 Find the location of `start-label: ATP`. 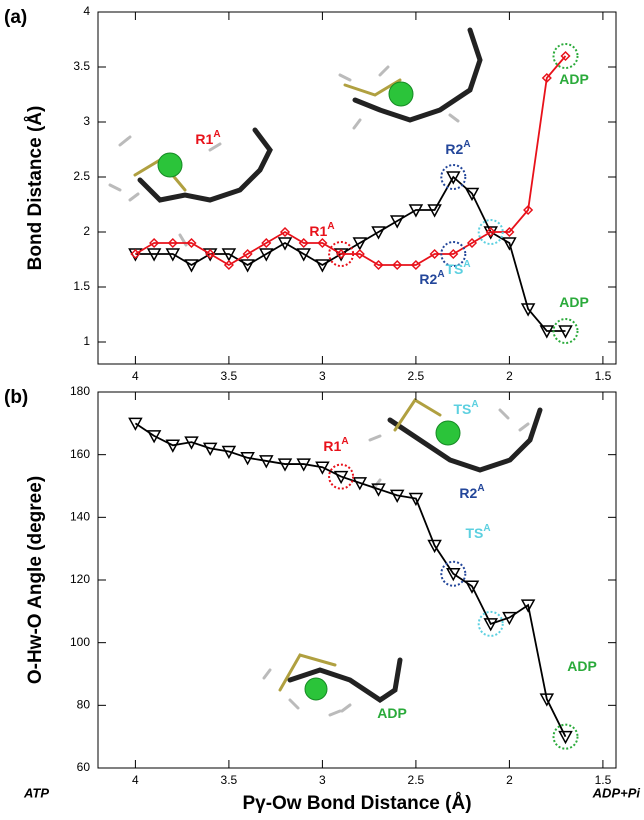

start-label: ATP is located at coordinates (36, 792).